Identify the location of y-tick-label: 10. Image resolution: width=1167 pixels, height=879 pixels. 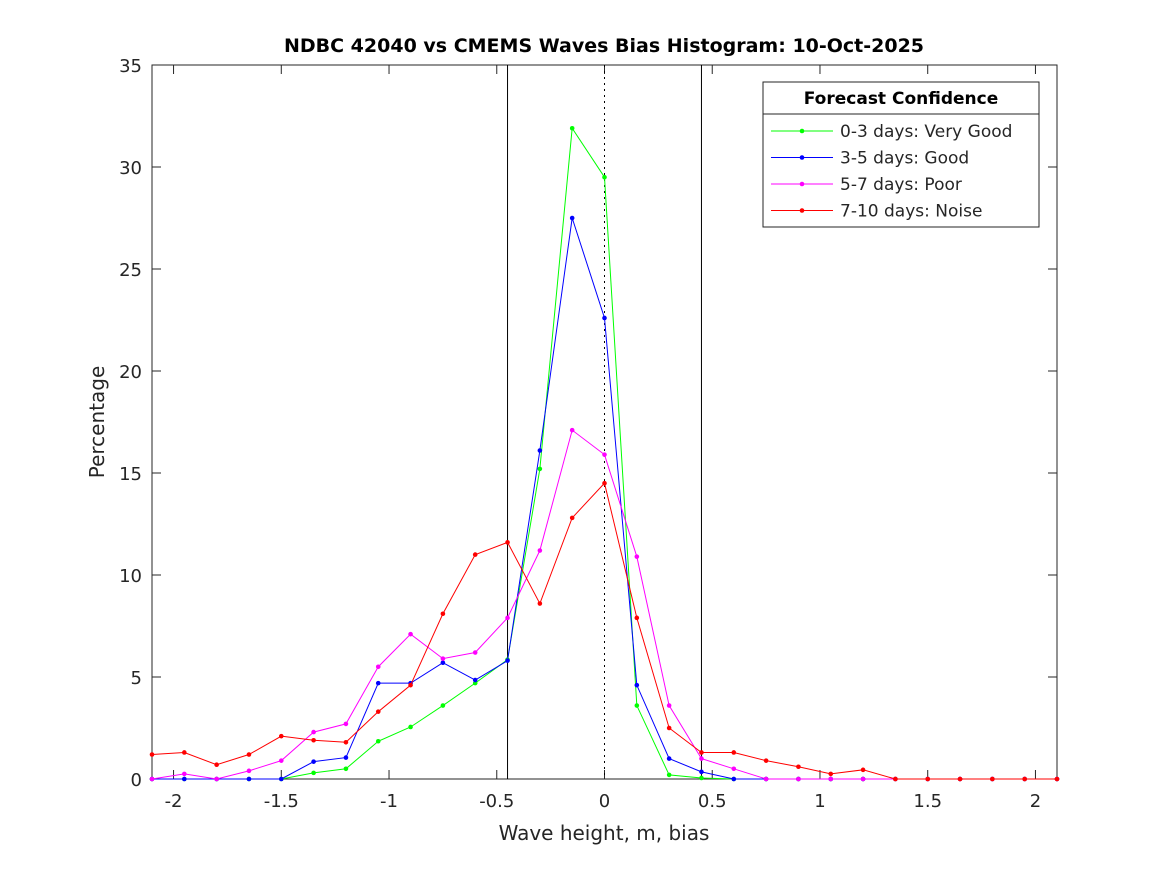
(130, 576).